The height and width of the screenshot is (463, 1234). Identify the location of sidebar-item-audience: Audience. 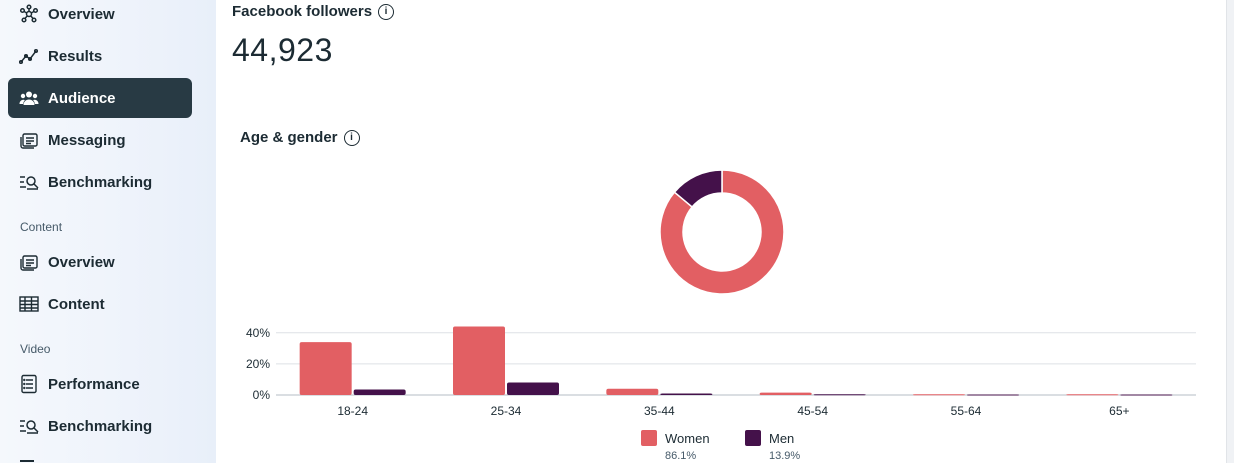
(100, 98).